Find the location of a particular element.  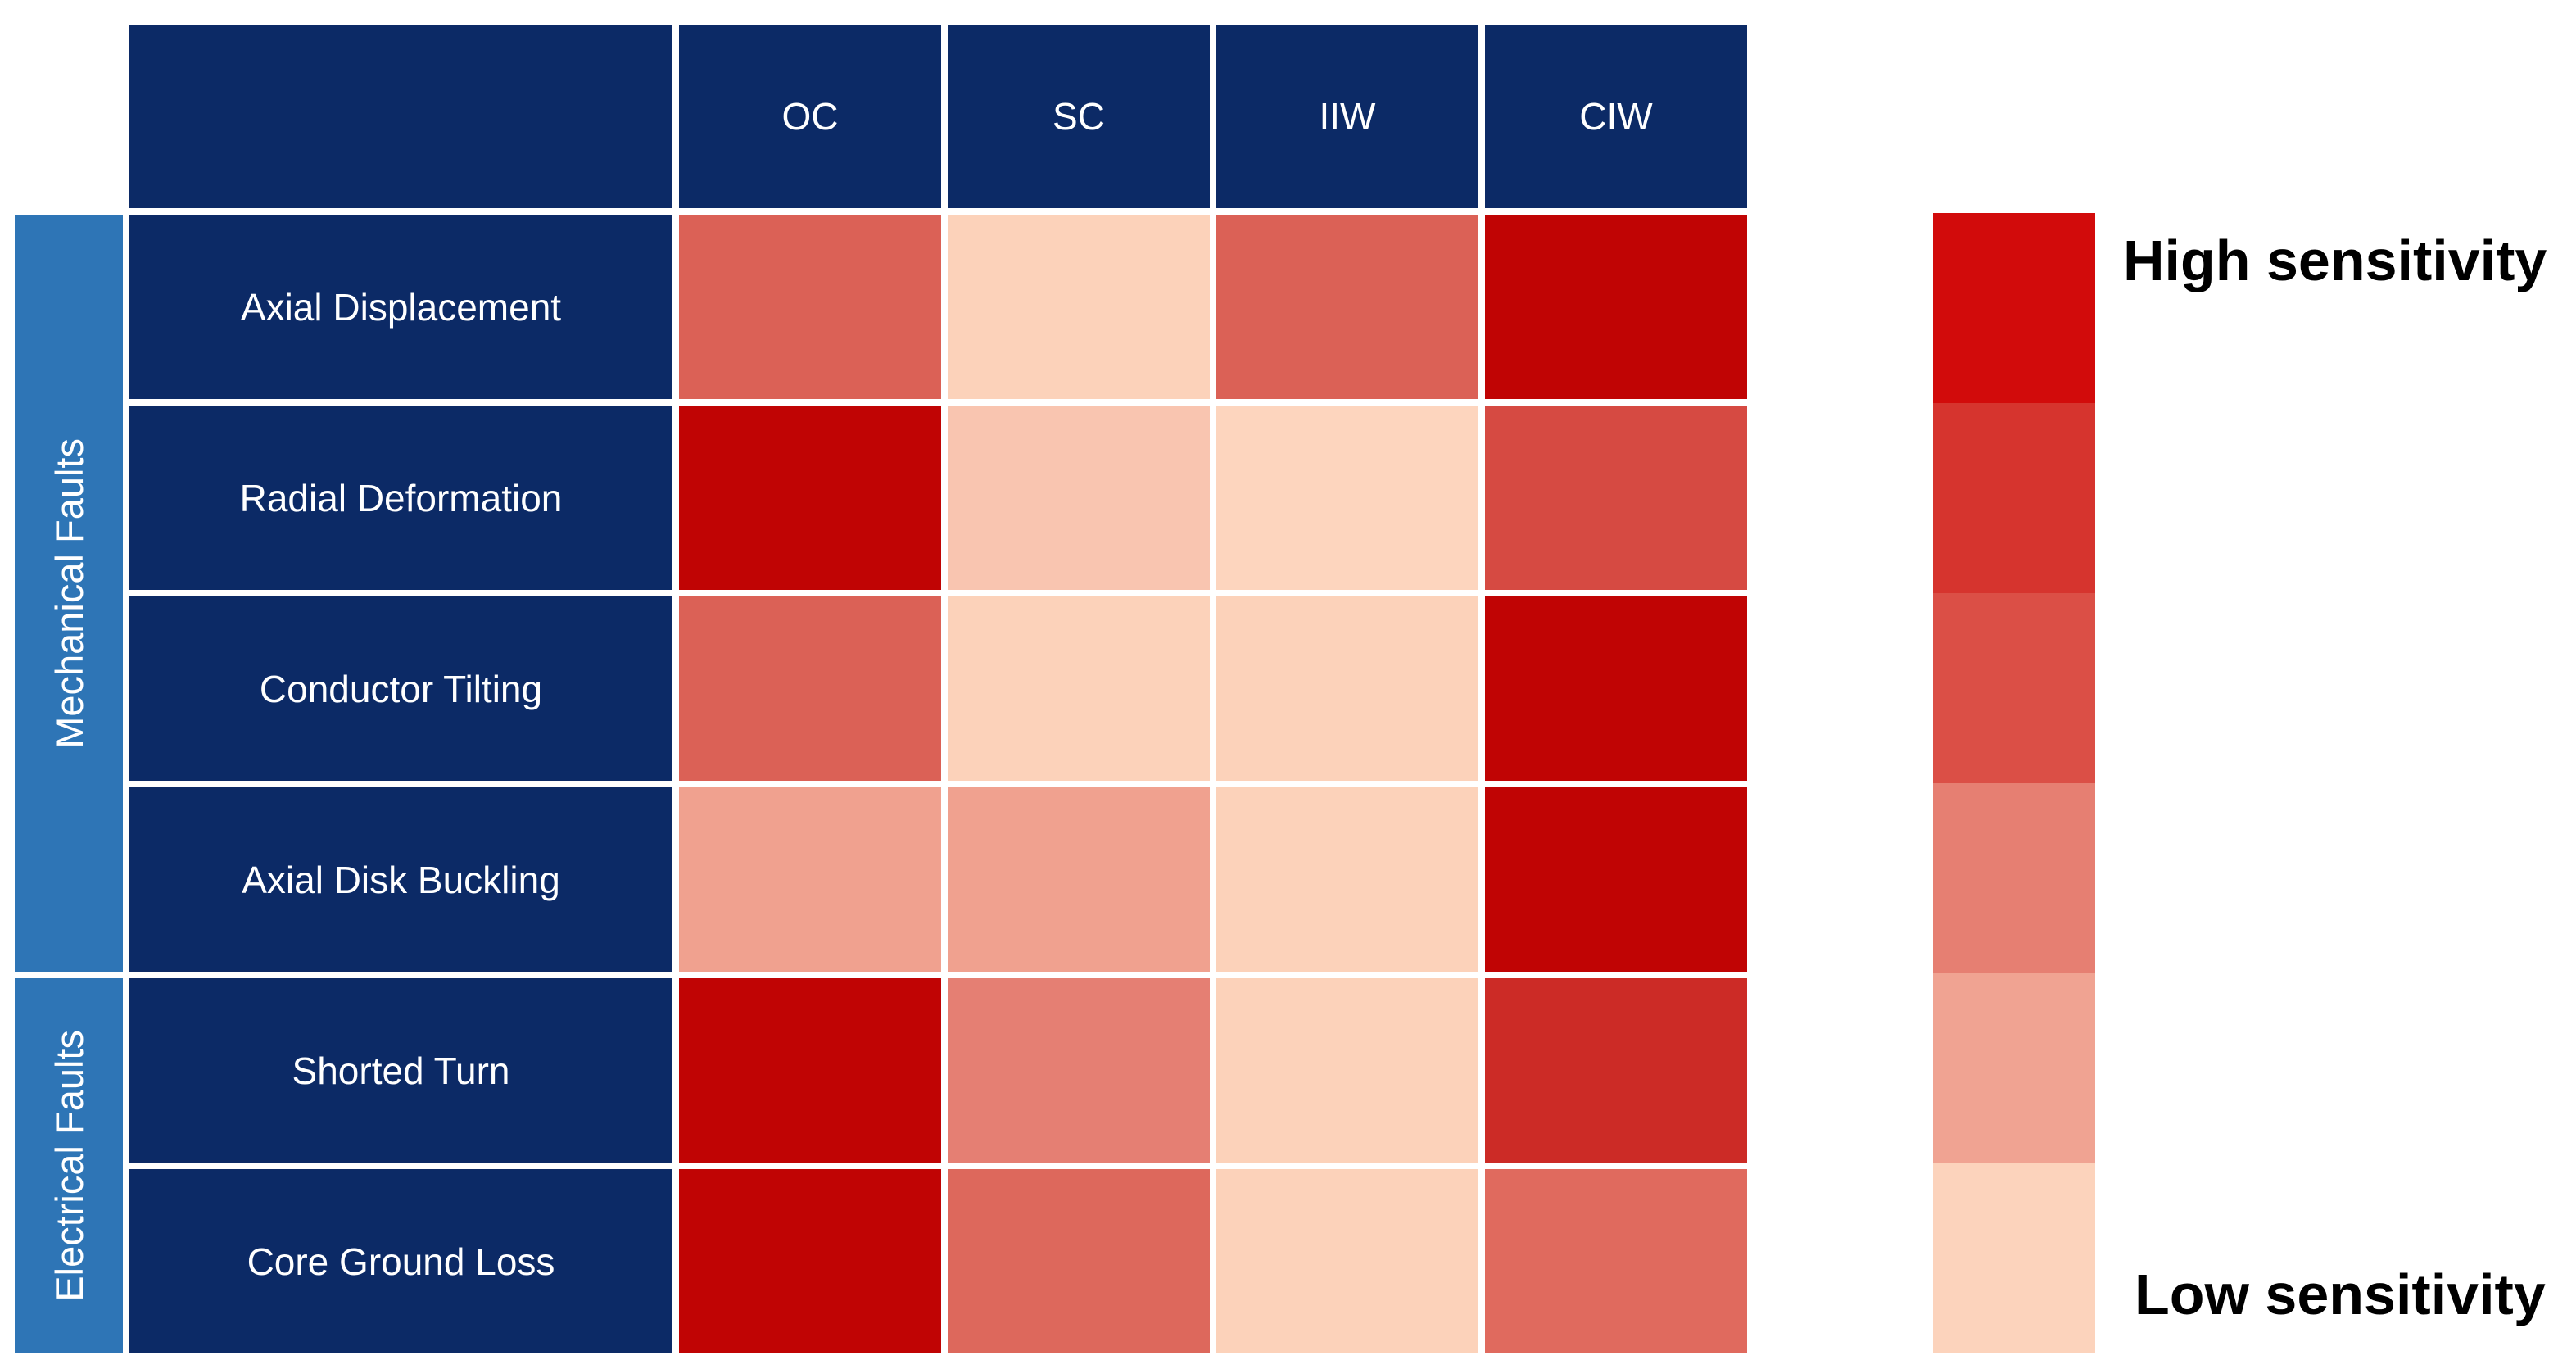

group-label-mechanical-faults: Mechanical Faults is located at coordinates (69, 593).